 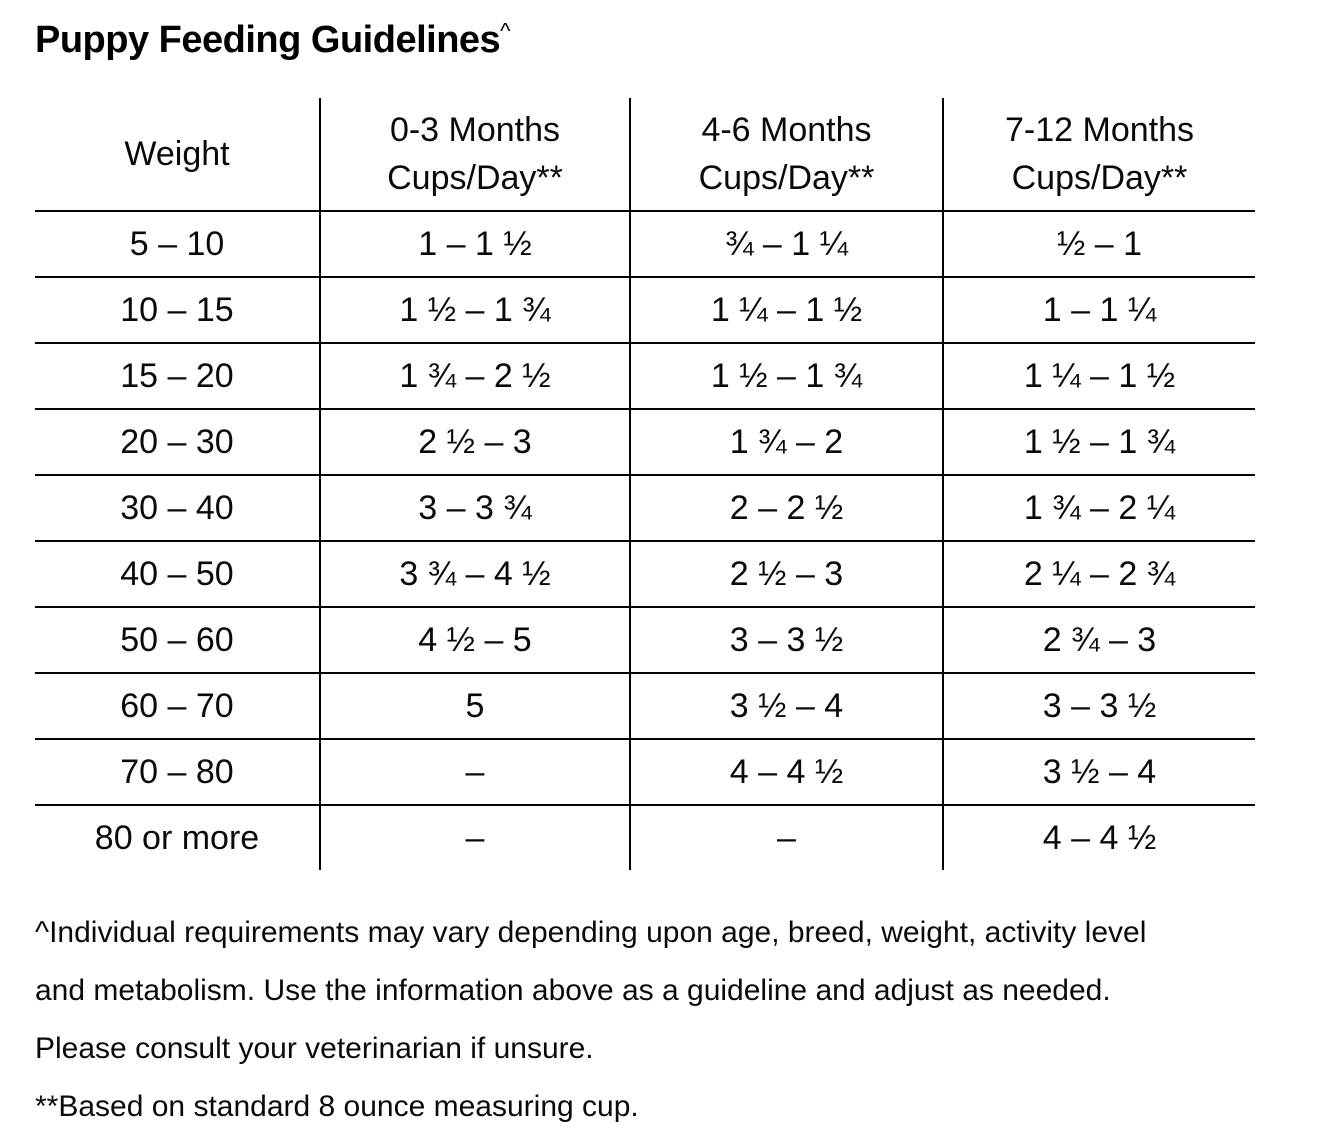 What do you see at coordinates (662, 40) in the screenshot?
I see `page-title: Puppy Feeding Guidelines^` at bounding box center [662, 40].